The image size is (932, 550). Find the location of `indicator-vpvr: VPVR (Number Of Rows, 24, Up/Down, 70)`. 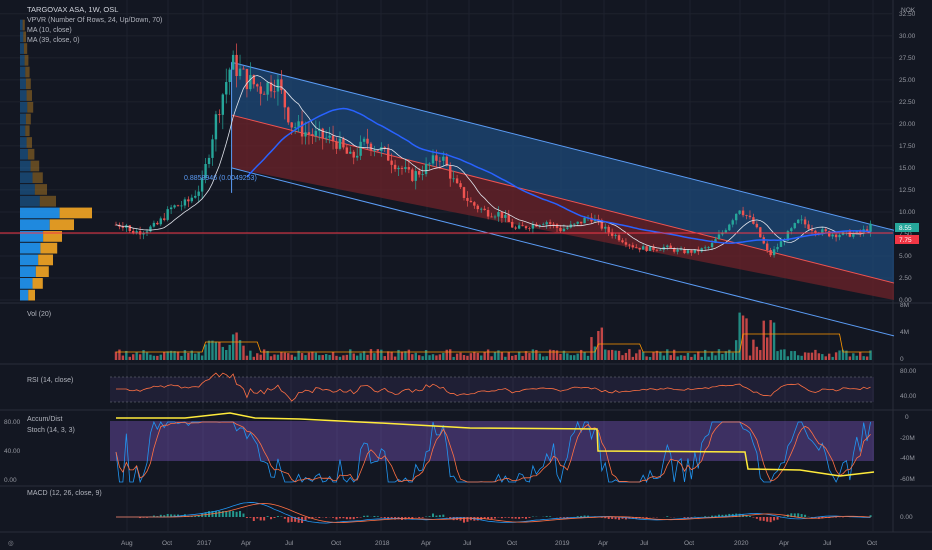

indicator-vpvr: VPVR (Number Of Rows, 24, Up/Down, 70) is located at coordinates (94, 20).